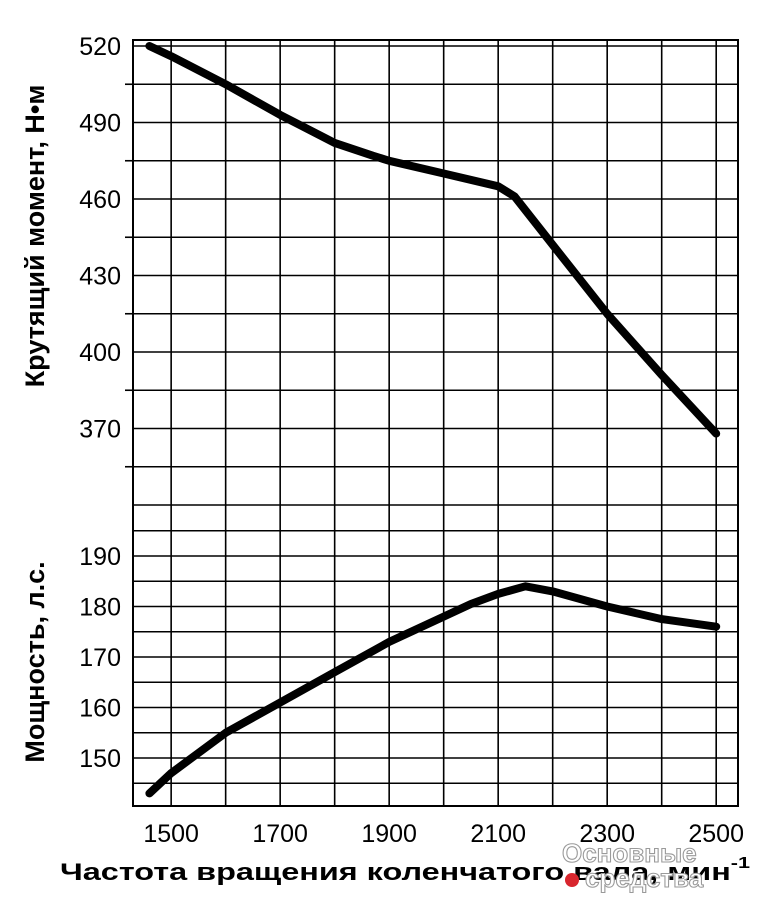 Image resolution: width=765 pixels, height=900 pixels. What do you see at coordinates (405, 870) in the screenshot?
I see `x-axis-title: Частота вращения коленчатого вала, мин -1` at bounding box center [405, 870].